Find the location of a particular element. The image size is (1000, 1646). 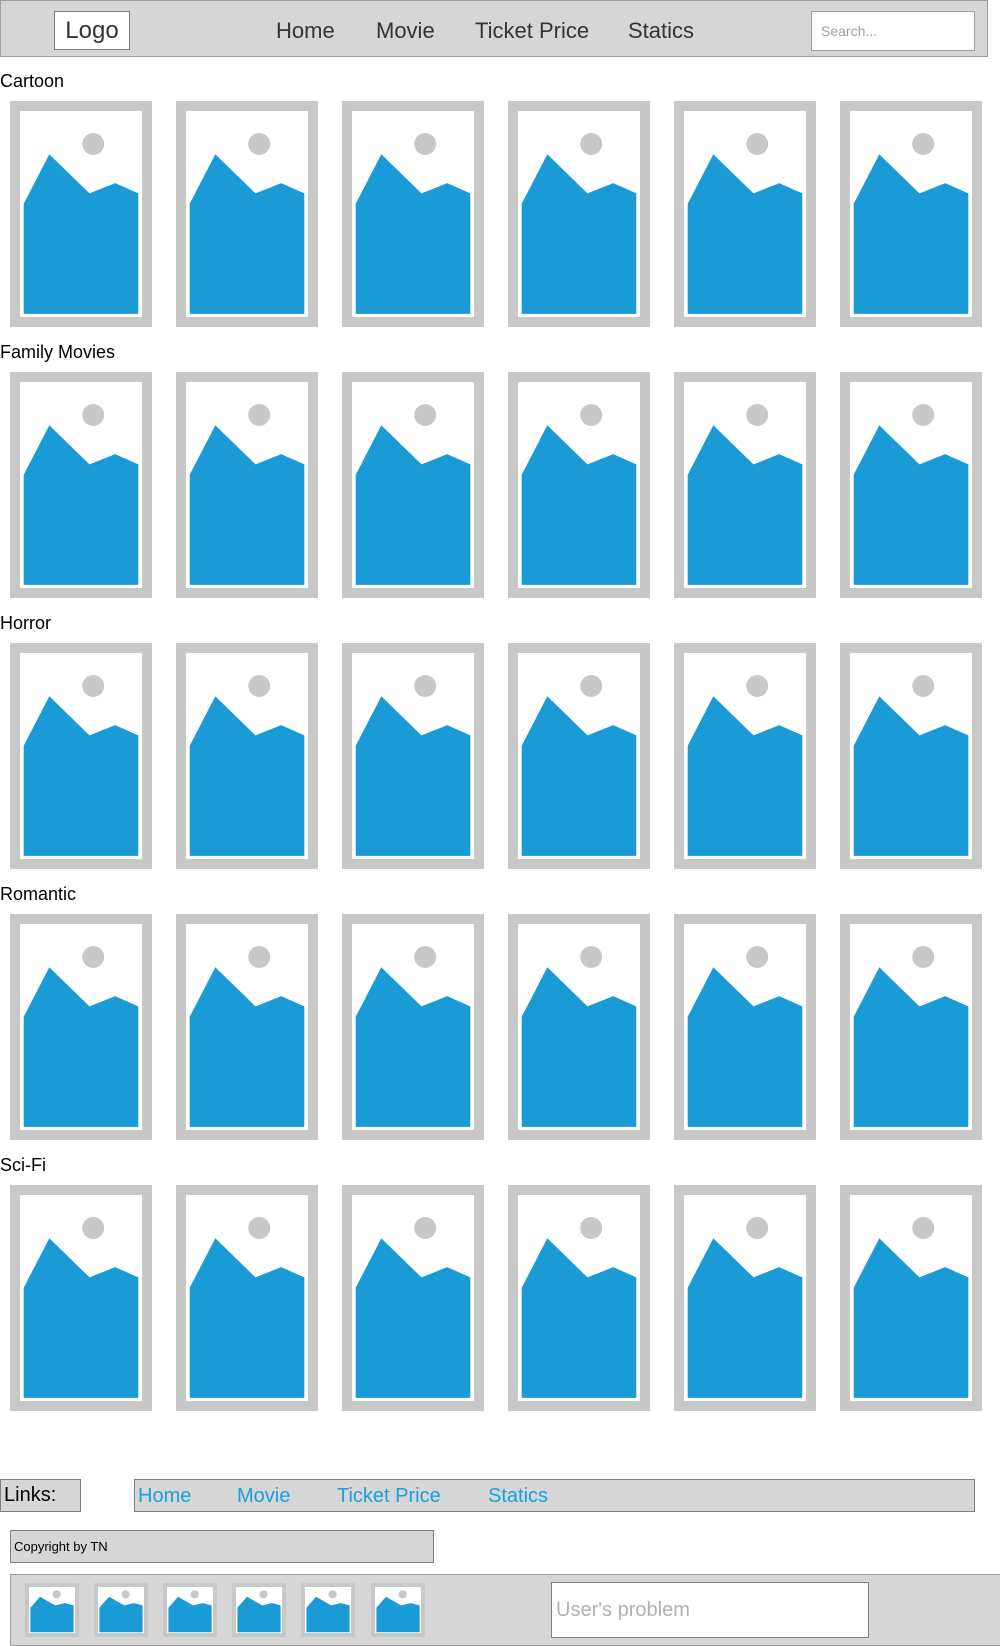

footer-statics-link: Statics is located at coordinates (518, 1496).